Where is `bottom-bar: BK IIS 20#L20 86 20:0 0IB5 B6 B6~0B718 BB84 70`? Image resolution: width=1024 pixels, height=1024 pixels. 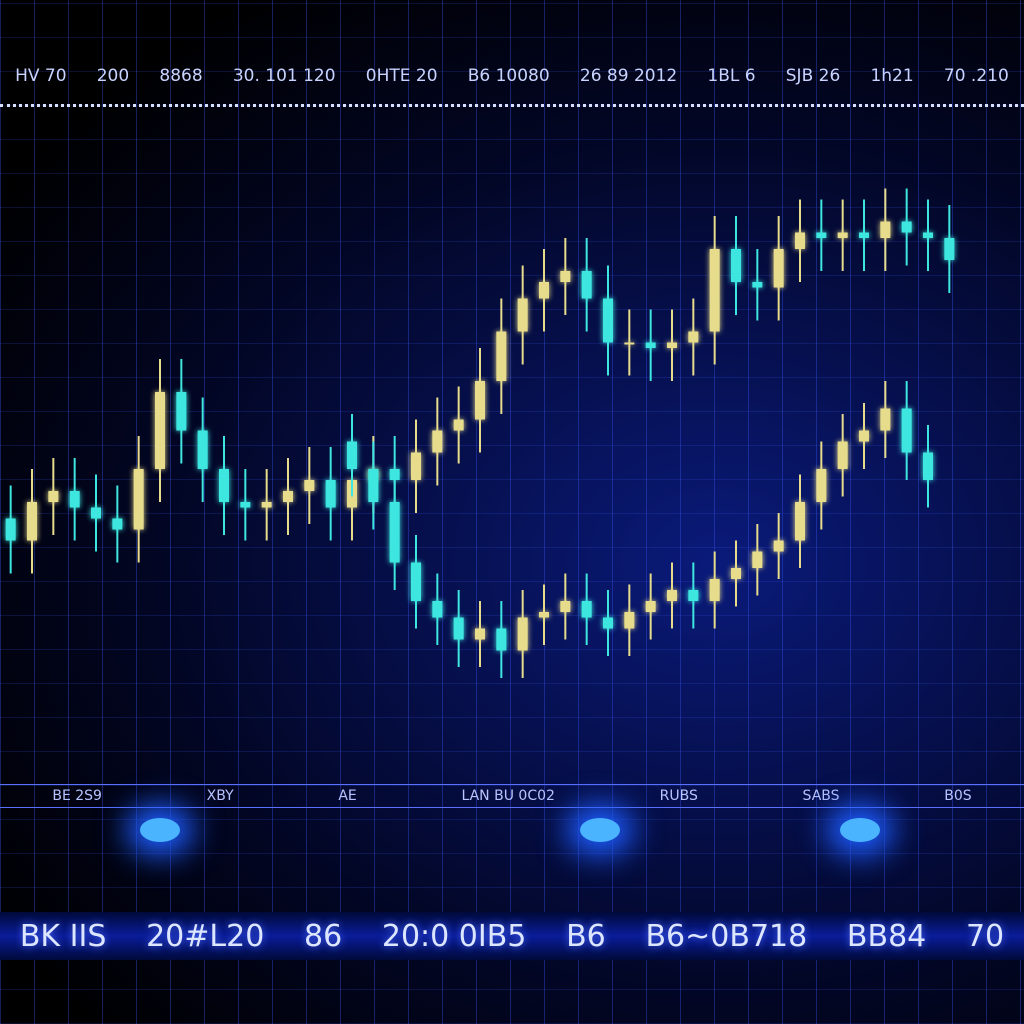 bottom-bar: BK IIS 20#L20 86 20:0 0IB5 B6 B6~0B718 BB84 70 is located at coordinates (512, 936).